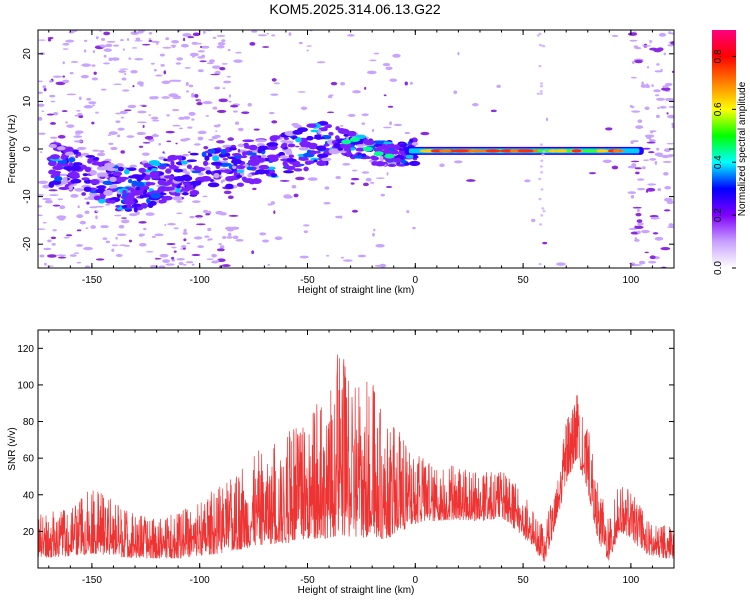 The width and height of the screenshot is (750, 600). Describe the element at coordinates (524, 280) in the screenshot. I see `x-tick-label: 50` at that location.